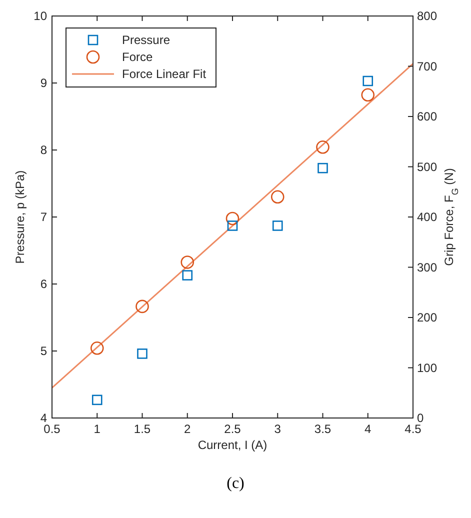 This screenshot has width=471, height=518. I want to click on x-tick-label: 0.5, so click(52, 429).